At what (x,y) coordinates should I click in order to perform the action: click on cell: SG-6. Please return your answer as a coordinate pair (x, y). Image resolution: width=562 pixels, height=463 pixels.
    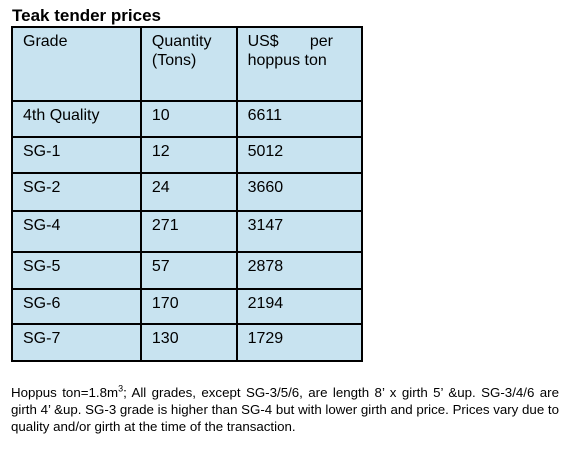
    Looking at the image, I should click on (76, 306).